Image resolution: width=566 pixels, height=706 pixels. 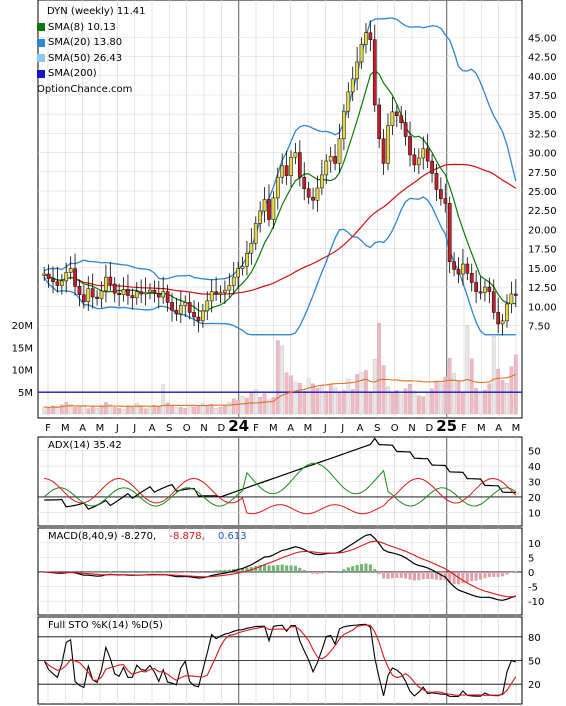 What do you see at coordinates (542, 115) in the screenshot?
I see `price-tick-35: 35.00` at bounding box center [542, 115].